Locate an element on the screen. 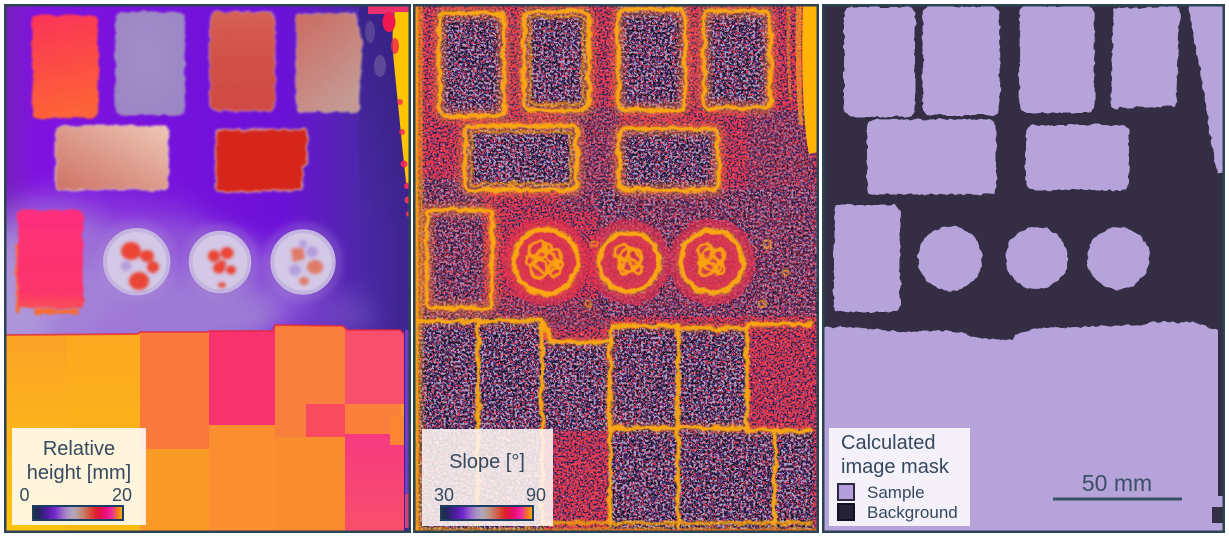  svg-text: Calculated is located at coordinates (888, 443).